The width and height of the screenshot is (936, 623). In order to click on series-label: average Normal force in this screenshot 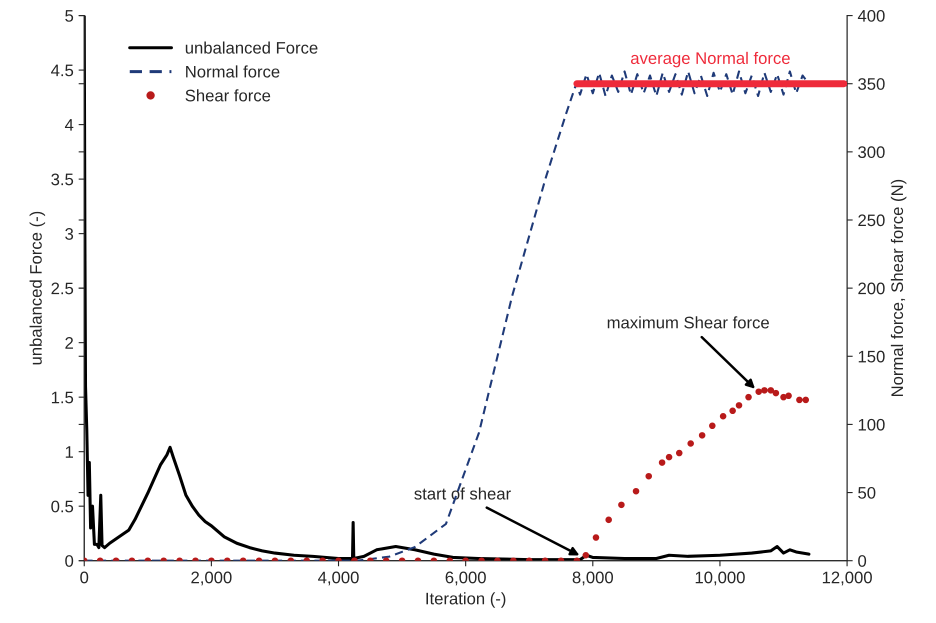, I will do `click(710, 60)`.